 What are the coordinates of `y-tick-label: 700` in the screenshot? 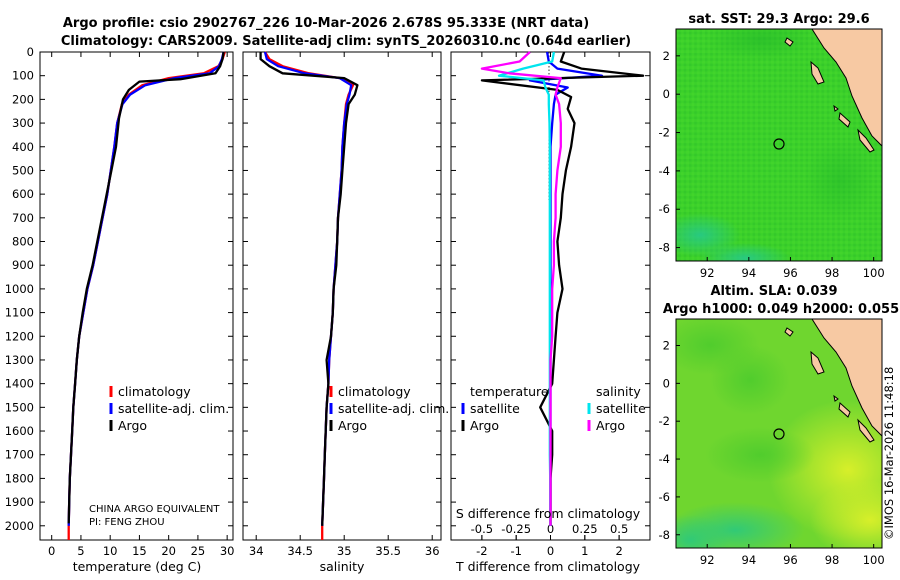 It's located at (23, 218).